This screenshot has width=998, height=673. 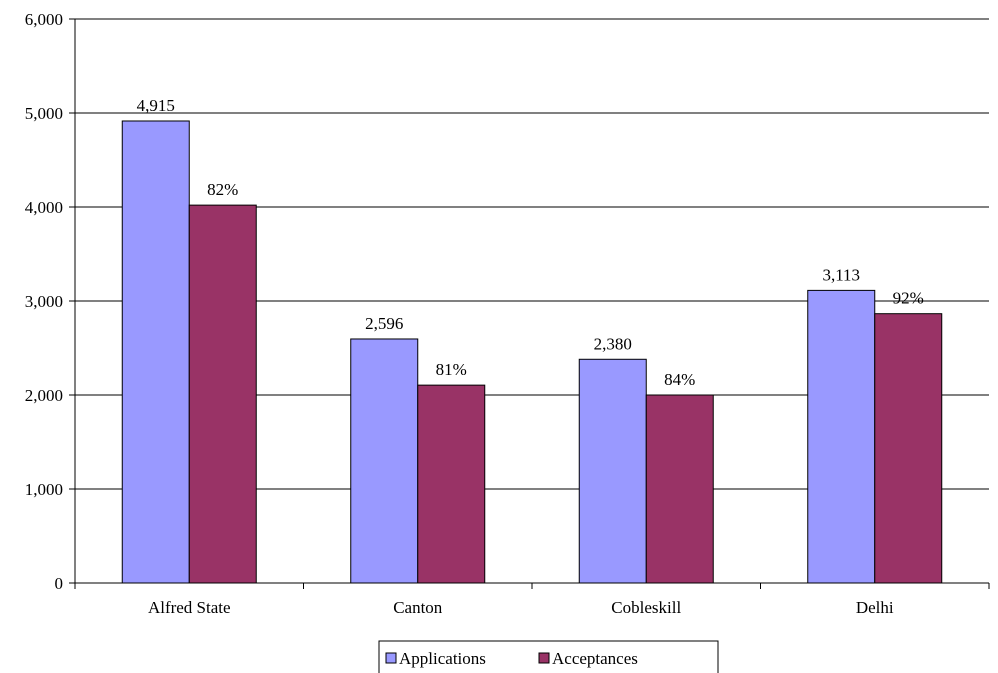 What do you see at coordinates (44, 301) in the screenshot?
I see `y-tick-label: 3,000` at bounding box center [44, 301].